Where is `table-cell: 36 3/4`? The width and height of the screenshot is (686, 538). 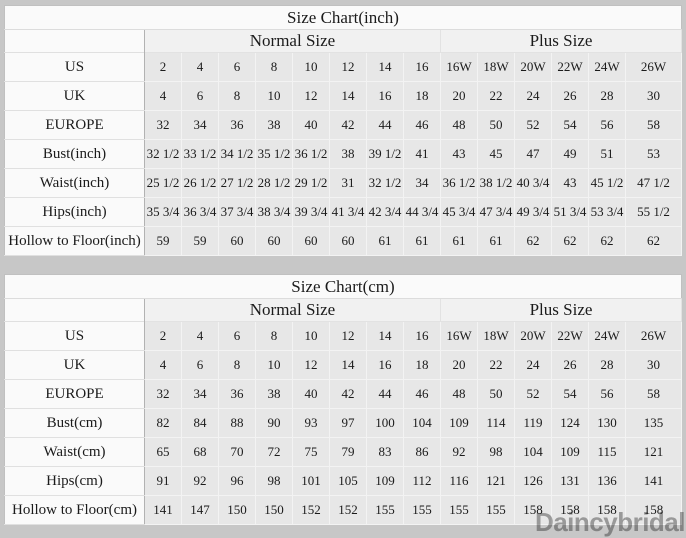
table-cell: 36 3/4 is located at coordinates (200, 212).